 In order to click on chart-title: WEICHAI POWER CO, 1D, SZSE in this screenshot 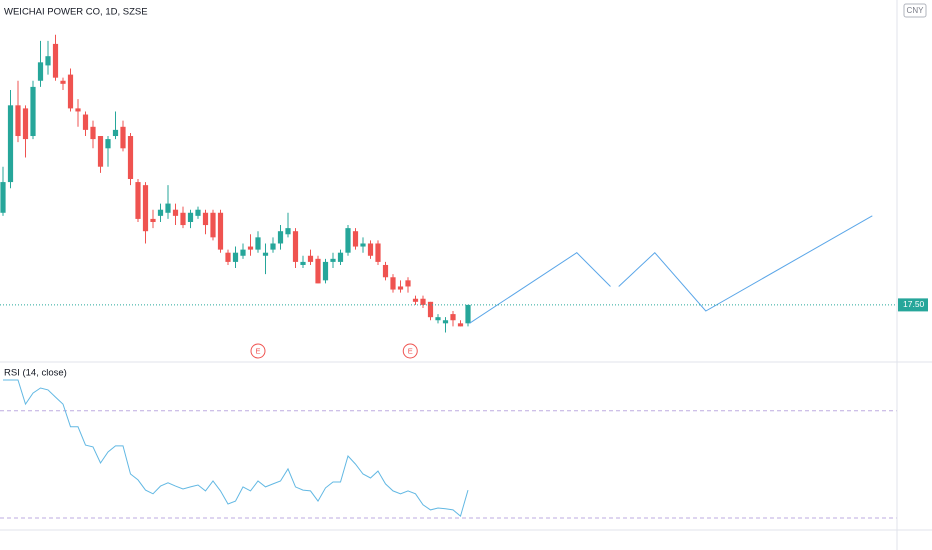, I will do `click(76, 12)`.